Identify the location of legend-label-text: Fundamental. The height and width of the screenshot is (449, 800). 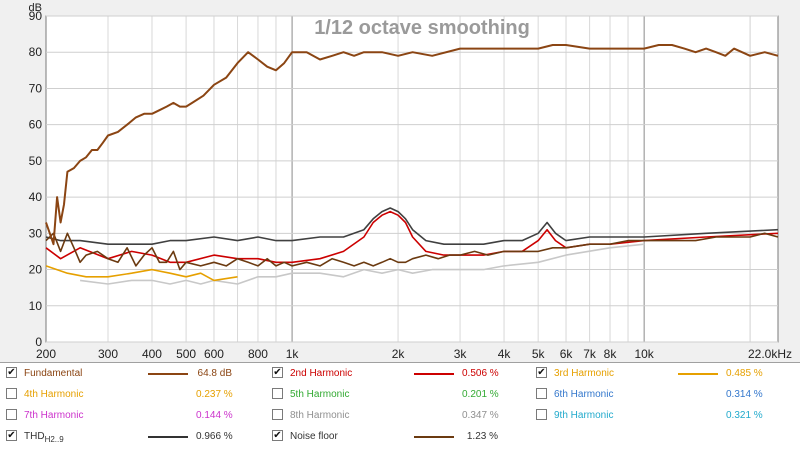
(53, 373).